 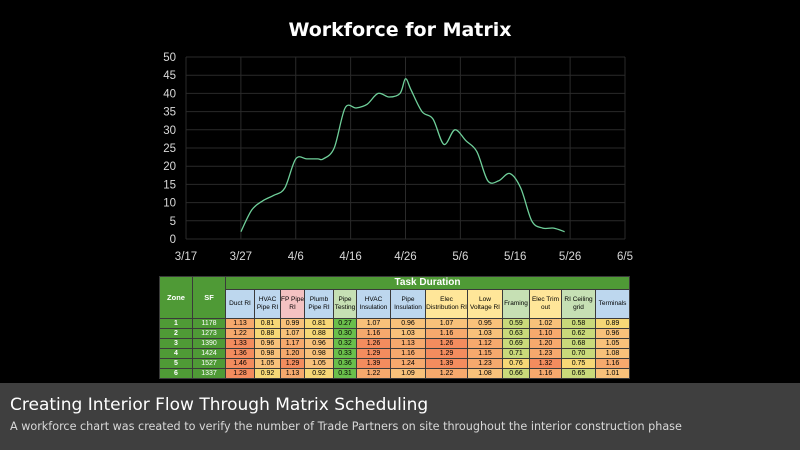 What do you see at coordinates (402, 155) in the screenshot?
I see `workforce-series-line` at bounding box center [402, 155].